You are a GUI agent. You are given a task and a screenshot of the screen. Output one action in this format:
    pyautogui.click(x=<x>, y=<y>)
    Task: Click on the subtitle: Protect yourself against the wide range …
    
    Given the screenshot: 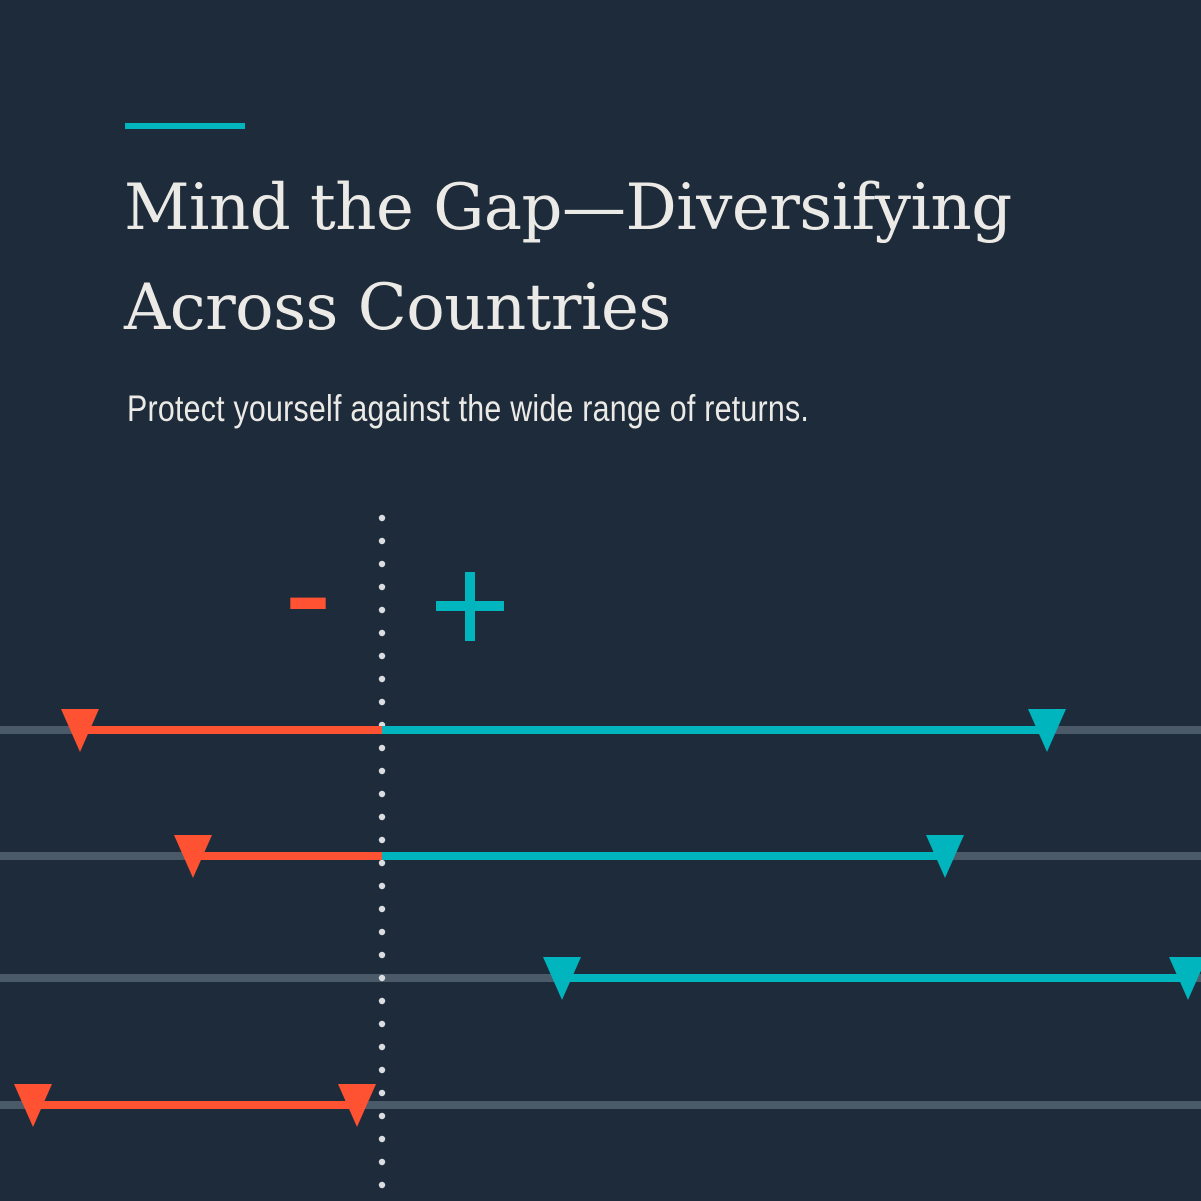 What is the action you would take?
    pyautogui.click(x=468, y=408)
    